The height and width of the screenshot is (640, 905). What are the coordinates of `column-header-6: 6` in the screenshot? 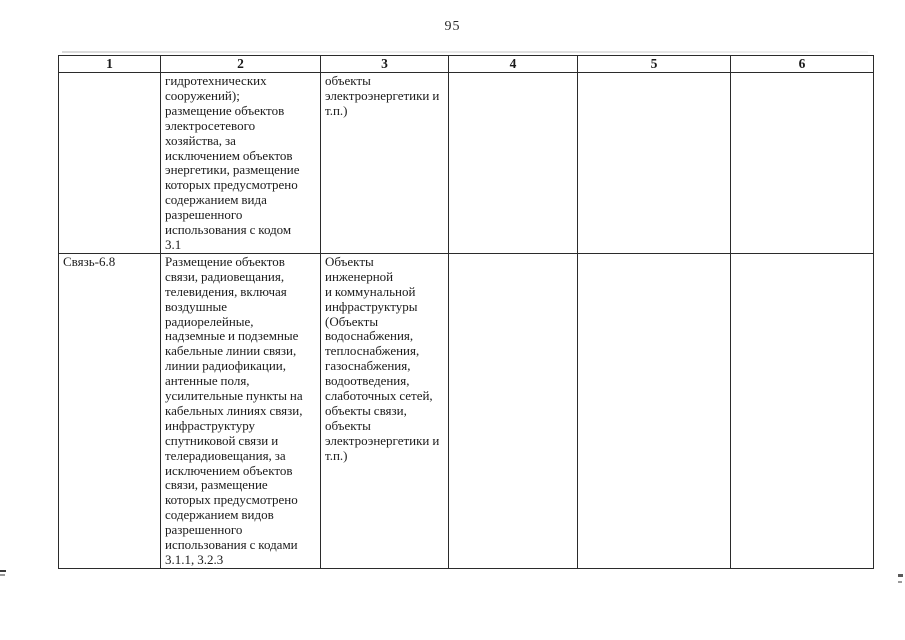 It's located at (802, 64).